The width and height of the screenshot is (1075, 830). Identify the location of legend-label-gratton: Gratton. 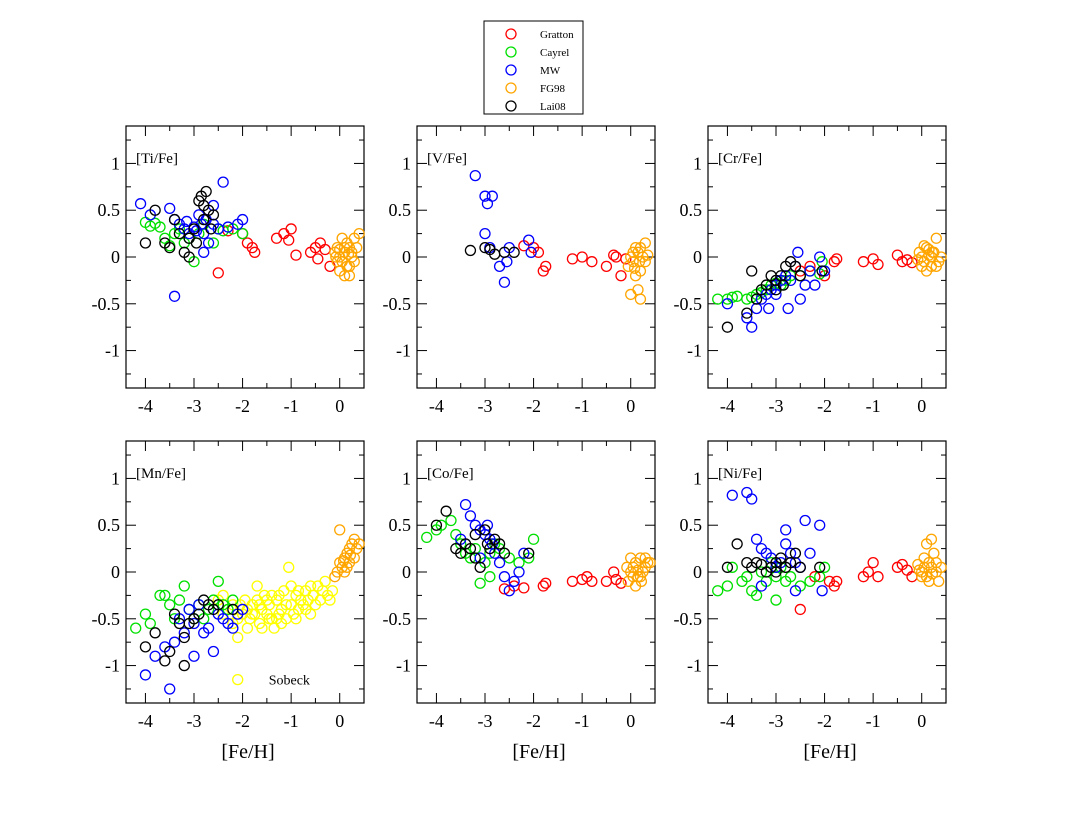
(557, 35).